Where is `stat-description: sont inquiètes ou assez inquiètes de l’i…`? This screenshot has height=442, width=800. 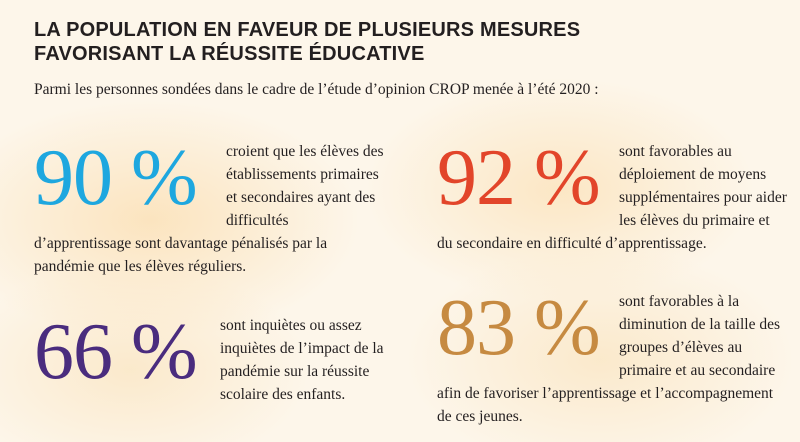 stat-description: sont inquiètes ou assez inquiètes de l’i… is located at coordinates (302, 360).